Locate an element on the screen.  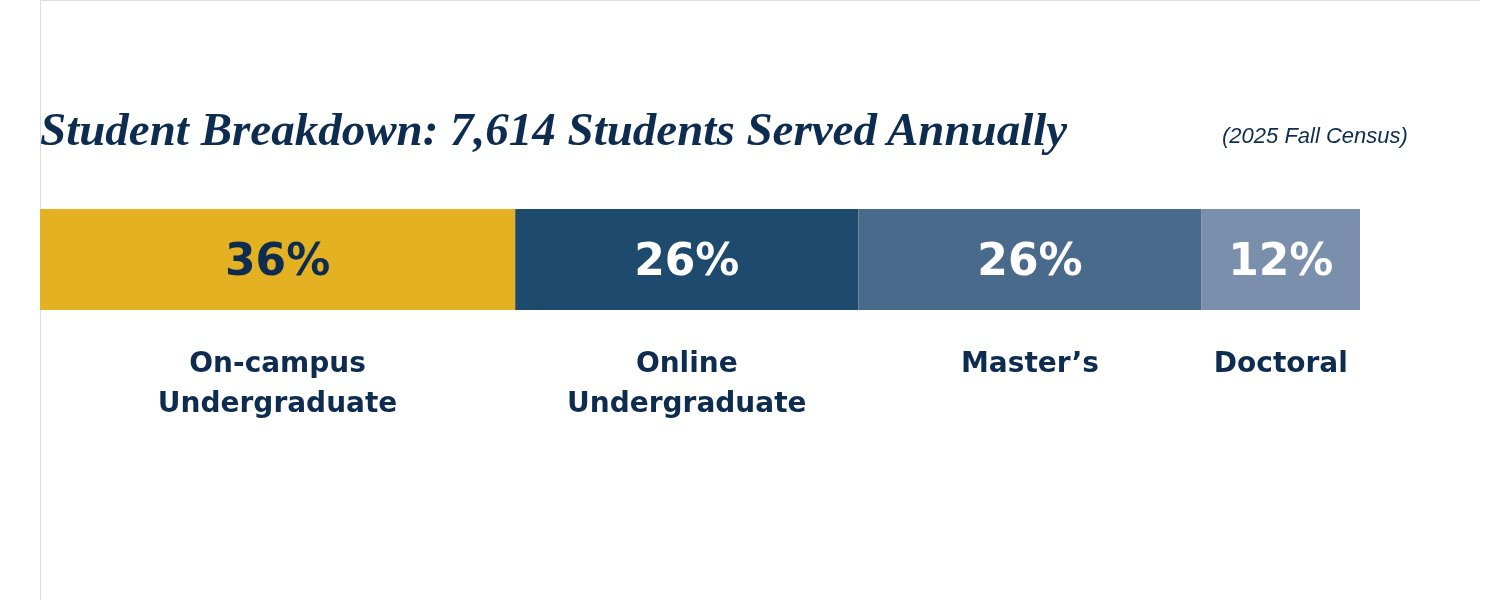
data-label: 12% is located at coordinates (1281, 259).